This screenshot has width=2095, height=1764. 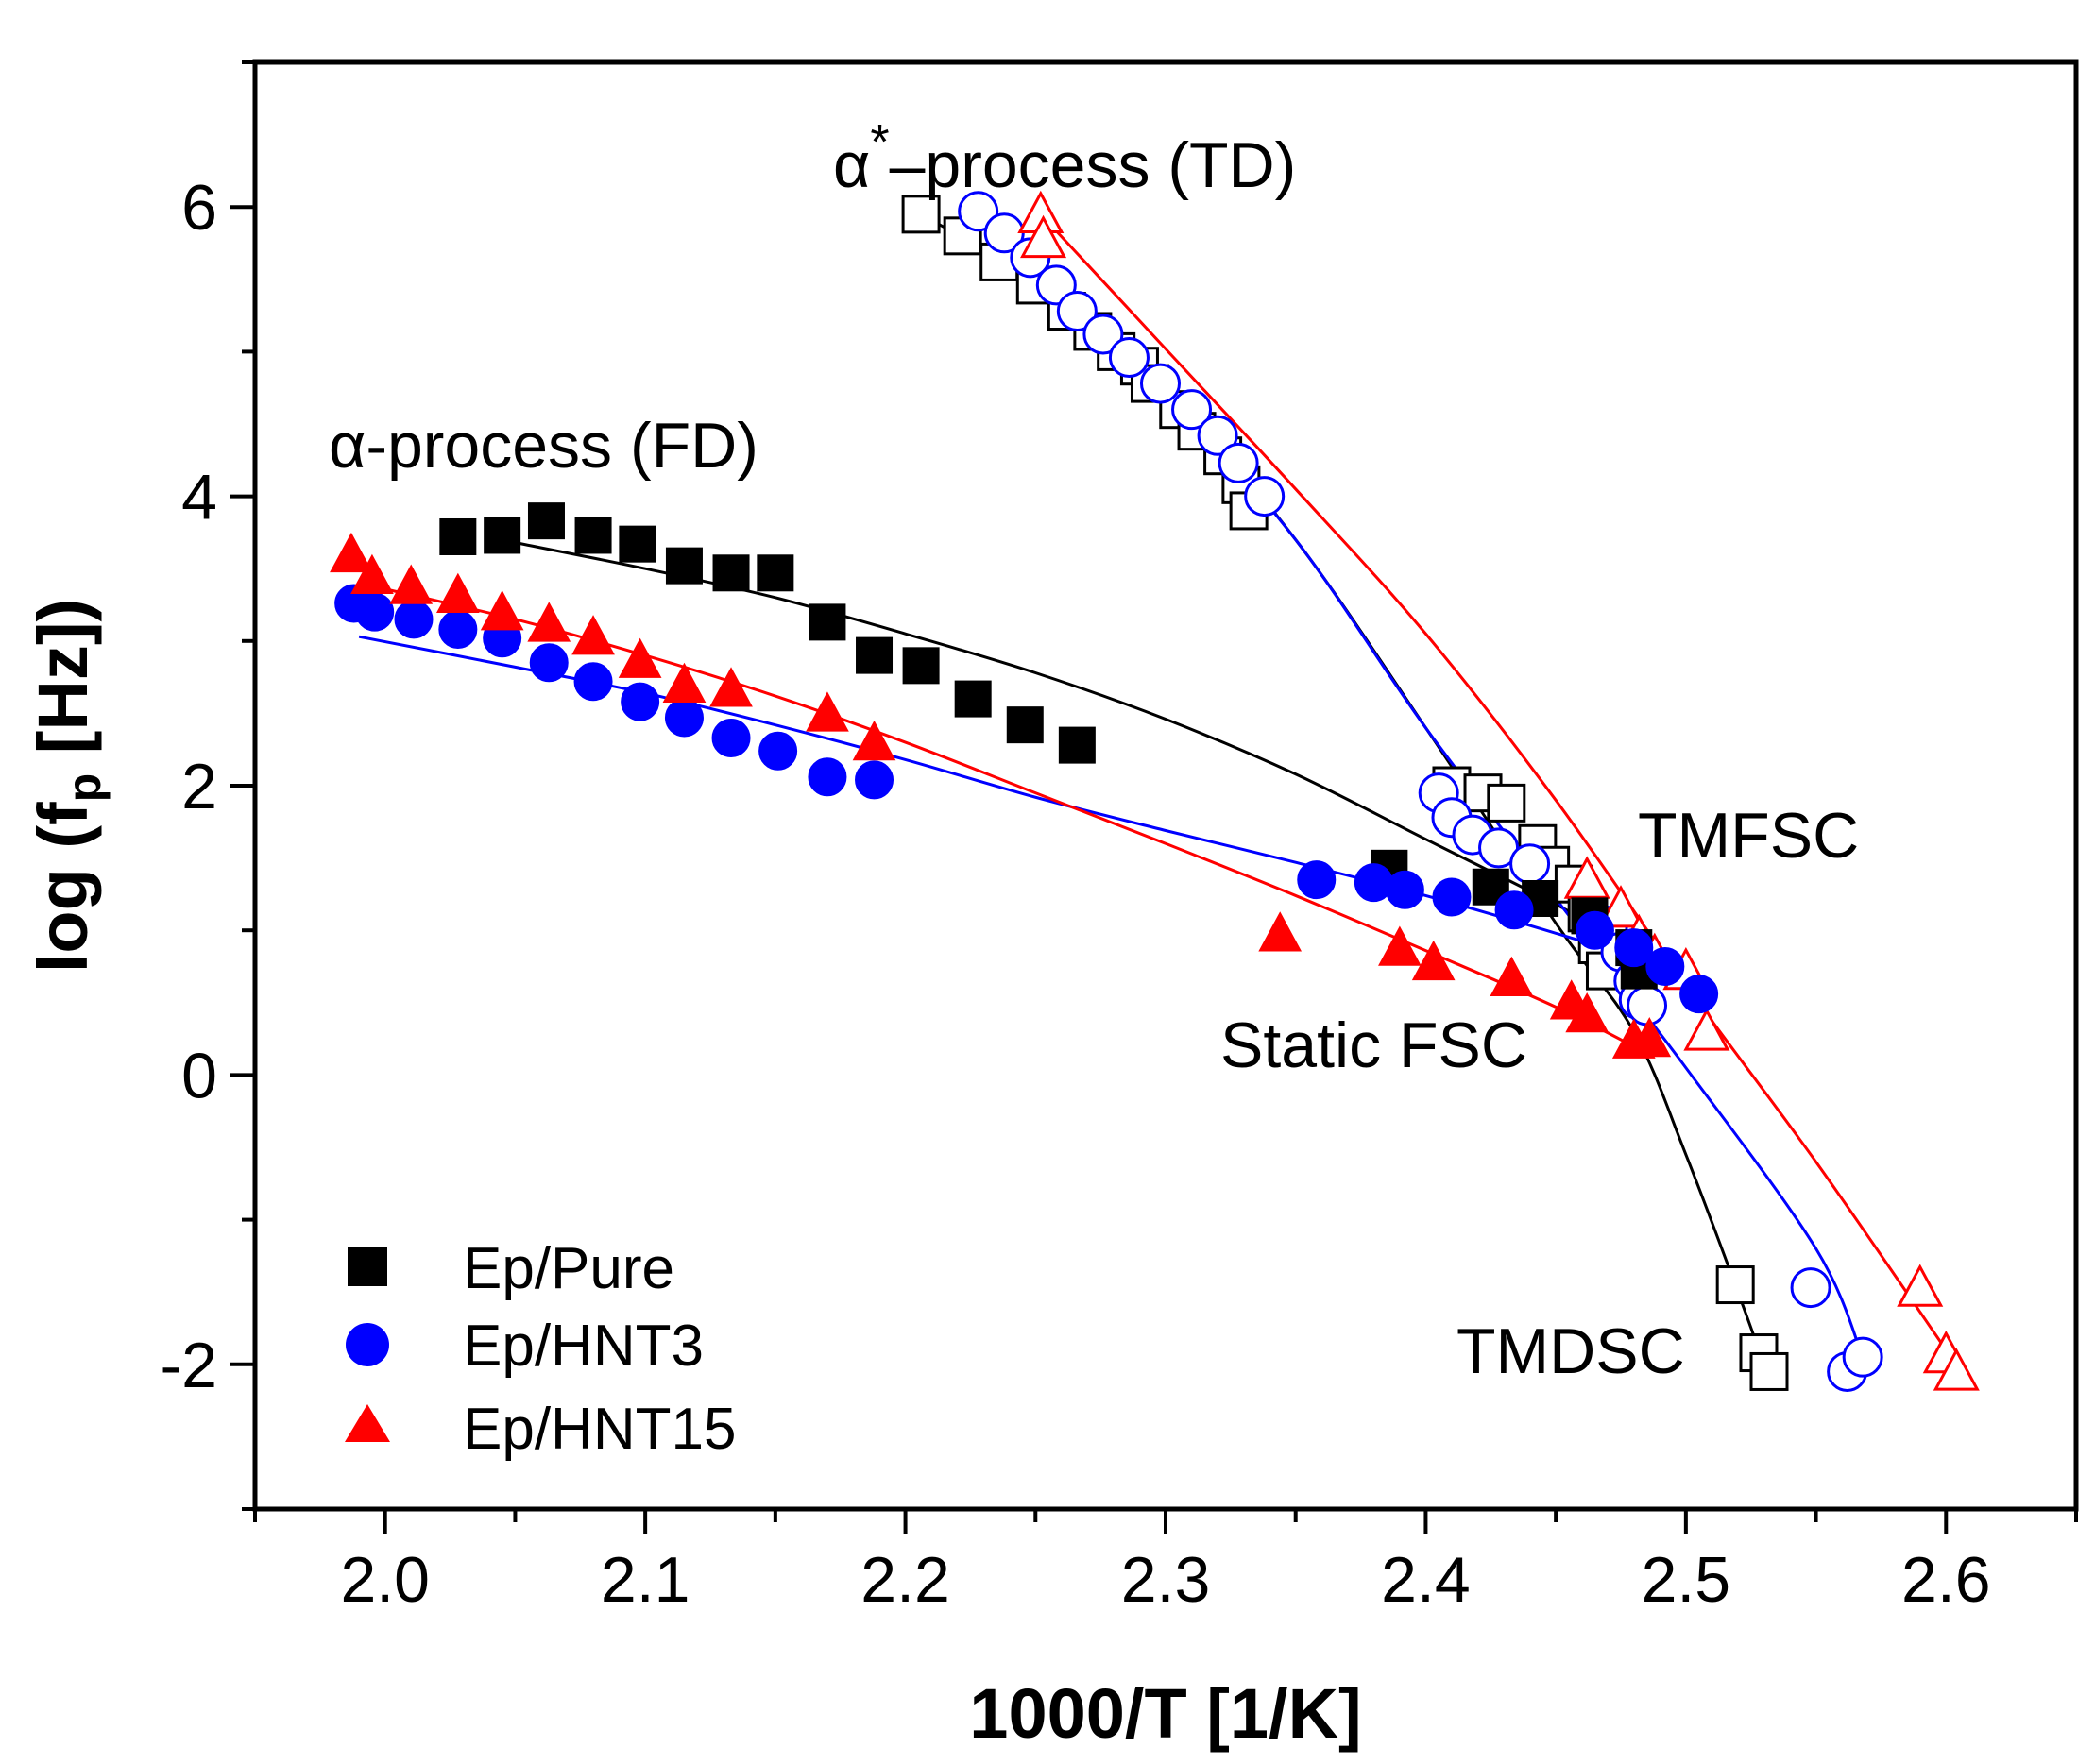 I want to click on x-tick-label: 2.4, so click(x=1426, y=1580).